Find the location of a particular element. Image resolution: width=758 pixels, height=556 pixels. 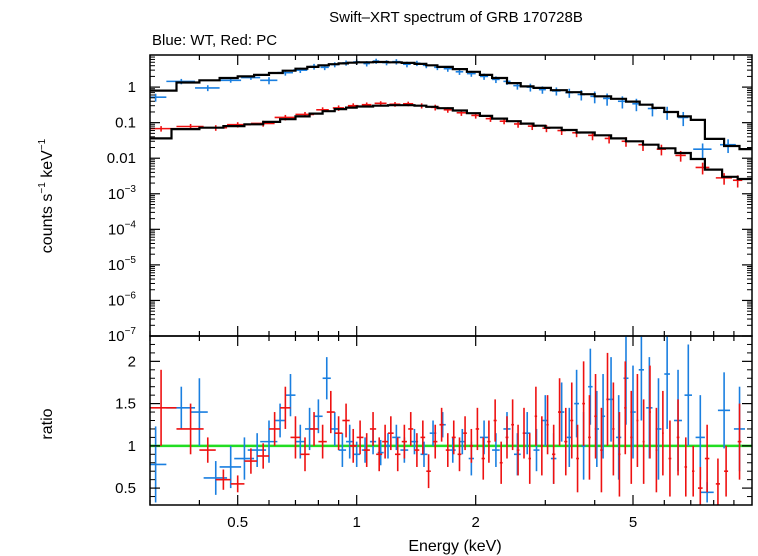

spectrum-y-tick-label-base-7: 10 is located at coordinates (116, 336).